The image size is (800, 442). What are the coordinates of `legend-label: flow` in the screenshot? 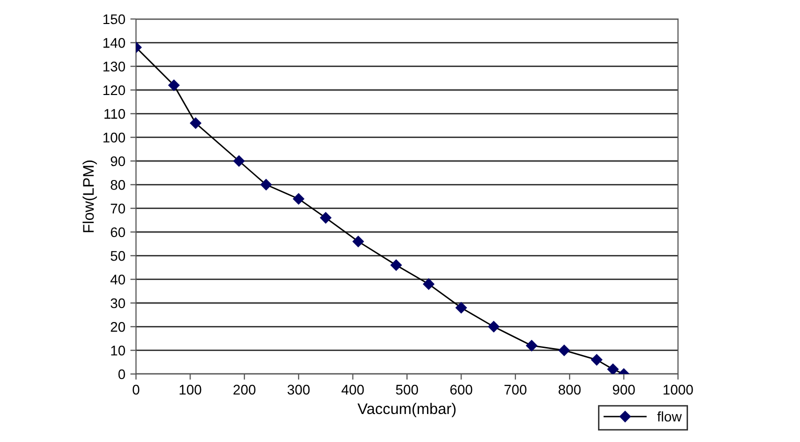 It's located at (669, 416).